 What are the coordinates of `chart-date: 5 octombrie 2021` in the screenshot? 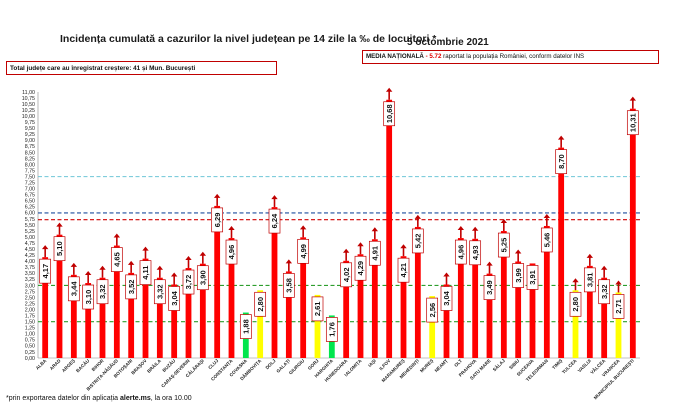 It's located at (448, 42).